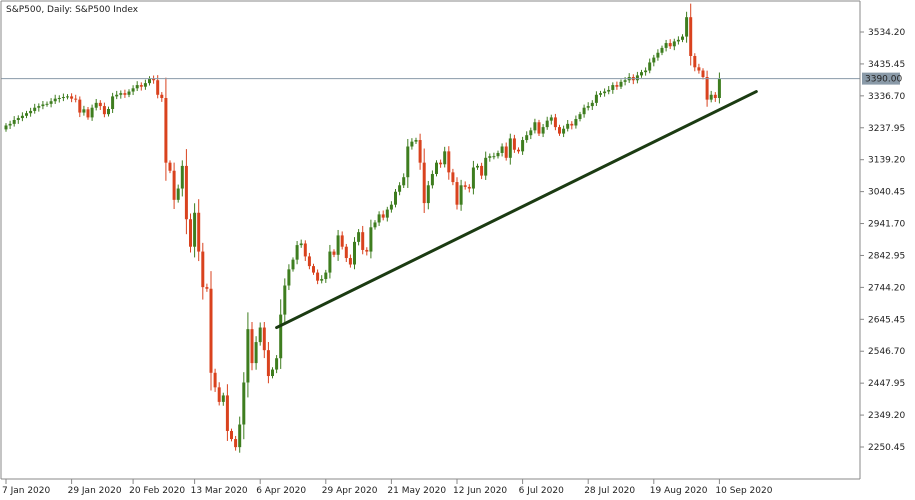 The height and width of the screenshot is (500, 915). I want to click on y-tick-label: 3534.20, so click(886, 33).